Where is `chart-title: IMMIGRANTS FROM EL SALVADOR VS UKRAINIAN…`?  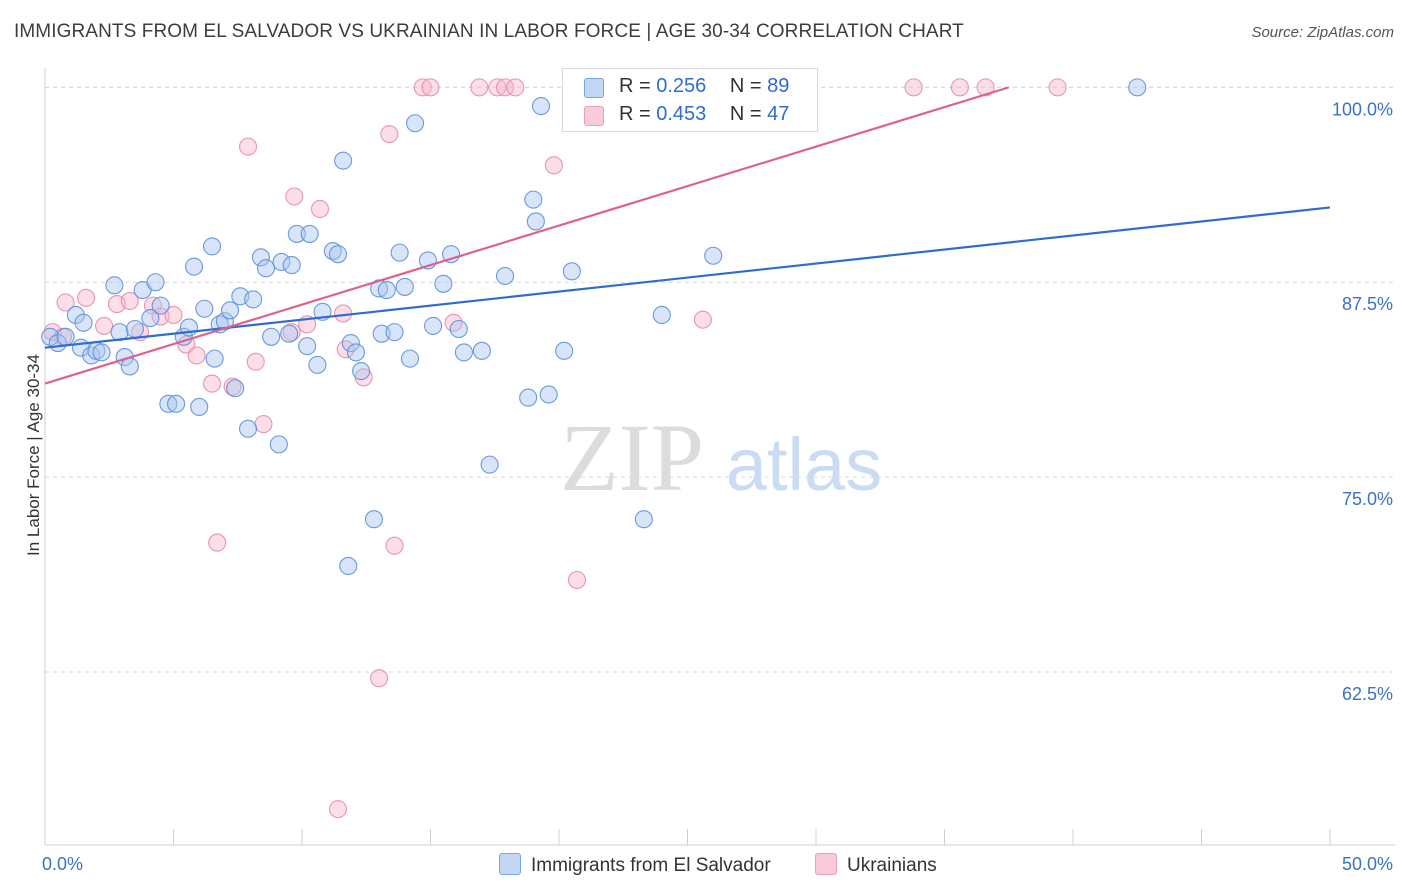 chart-title: IMMIGRANTS FROM EL SALVADOR VS UKRAINIAN… is located at coordinates (489, 31).